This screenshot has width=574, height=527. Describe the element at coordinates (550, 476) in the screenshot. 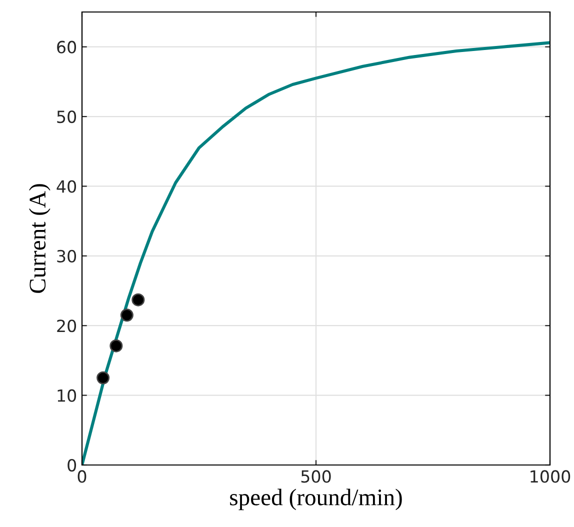

I see `x-tick-label: 1000` at that location.